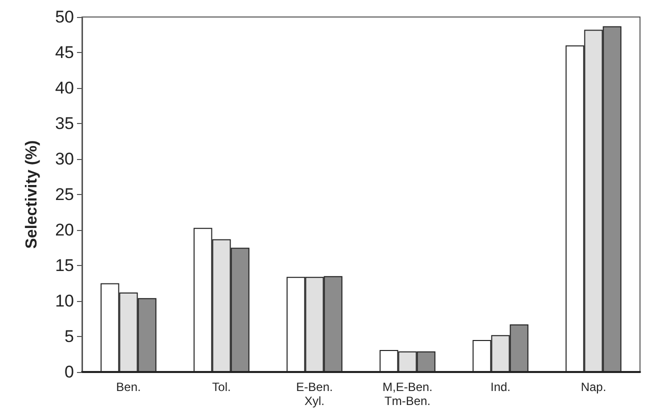 This screenshot has width=645, height=416. What do you see at coordinates (69, 372) in the screenshot?
I see `y-tick-label: 0` at bounding box center [69, 372].